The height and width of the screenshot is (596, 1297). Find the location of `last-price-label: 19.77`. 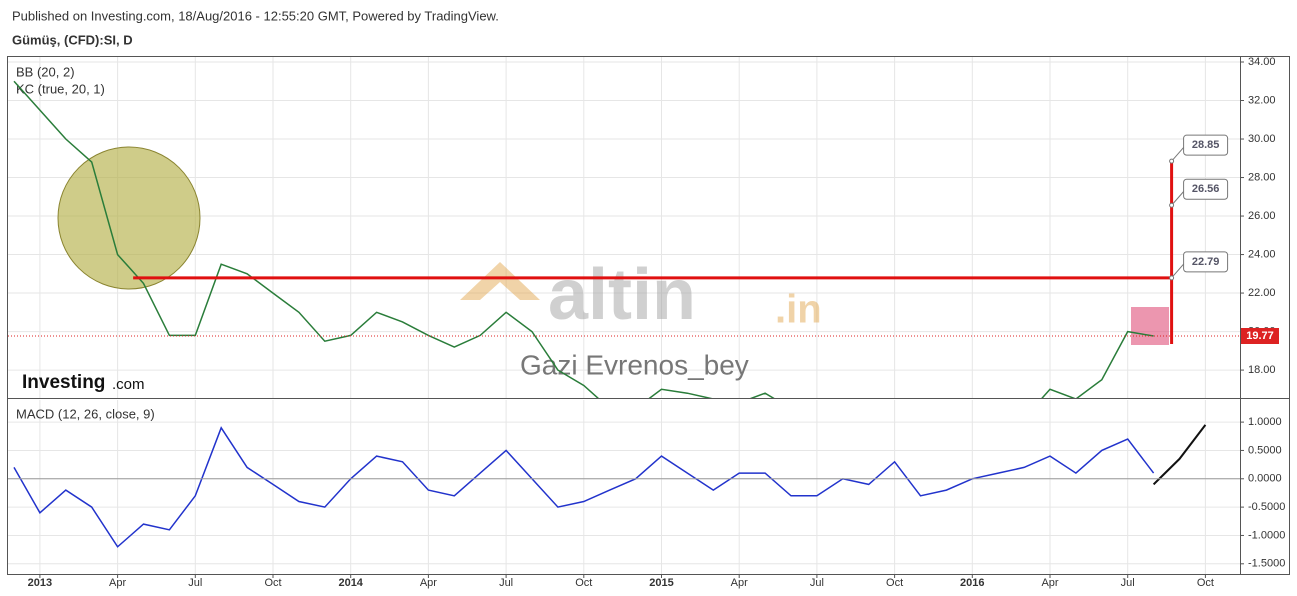

last-price-label: 19.77 is located at coordinates (1260, 336).